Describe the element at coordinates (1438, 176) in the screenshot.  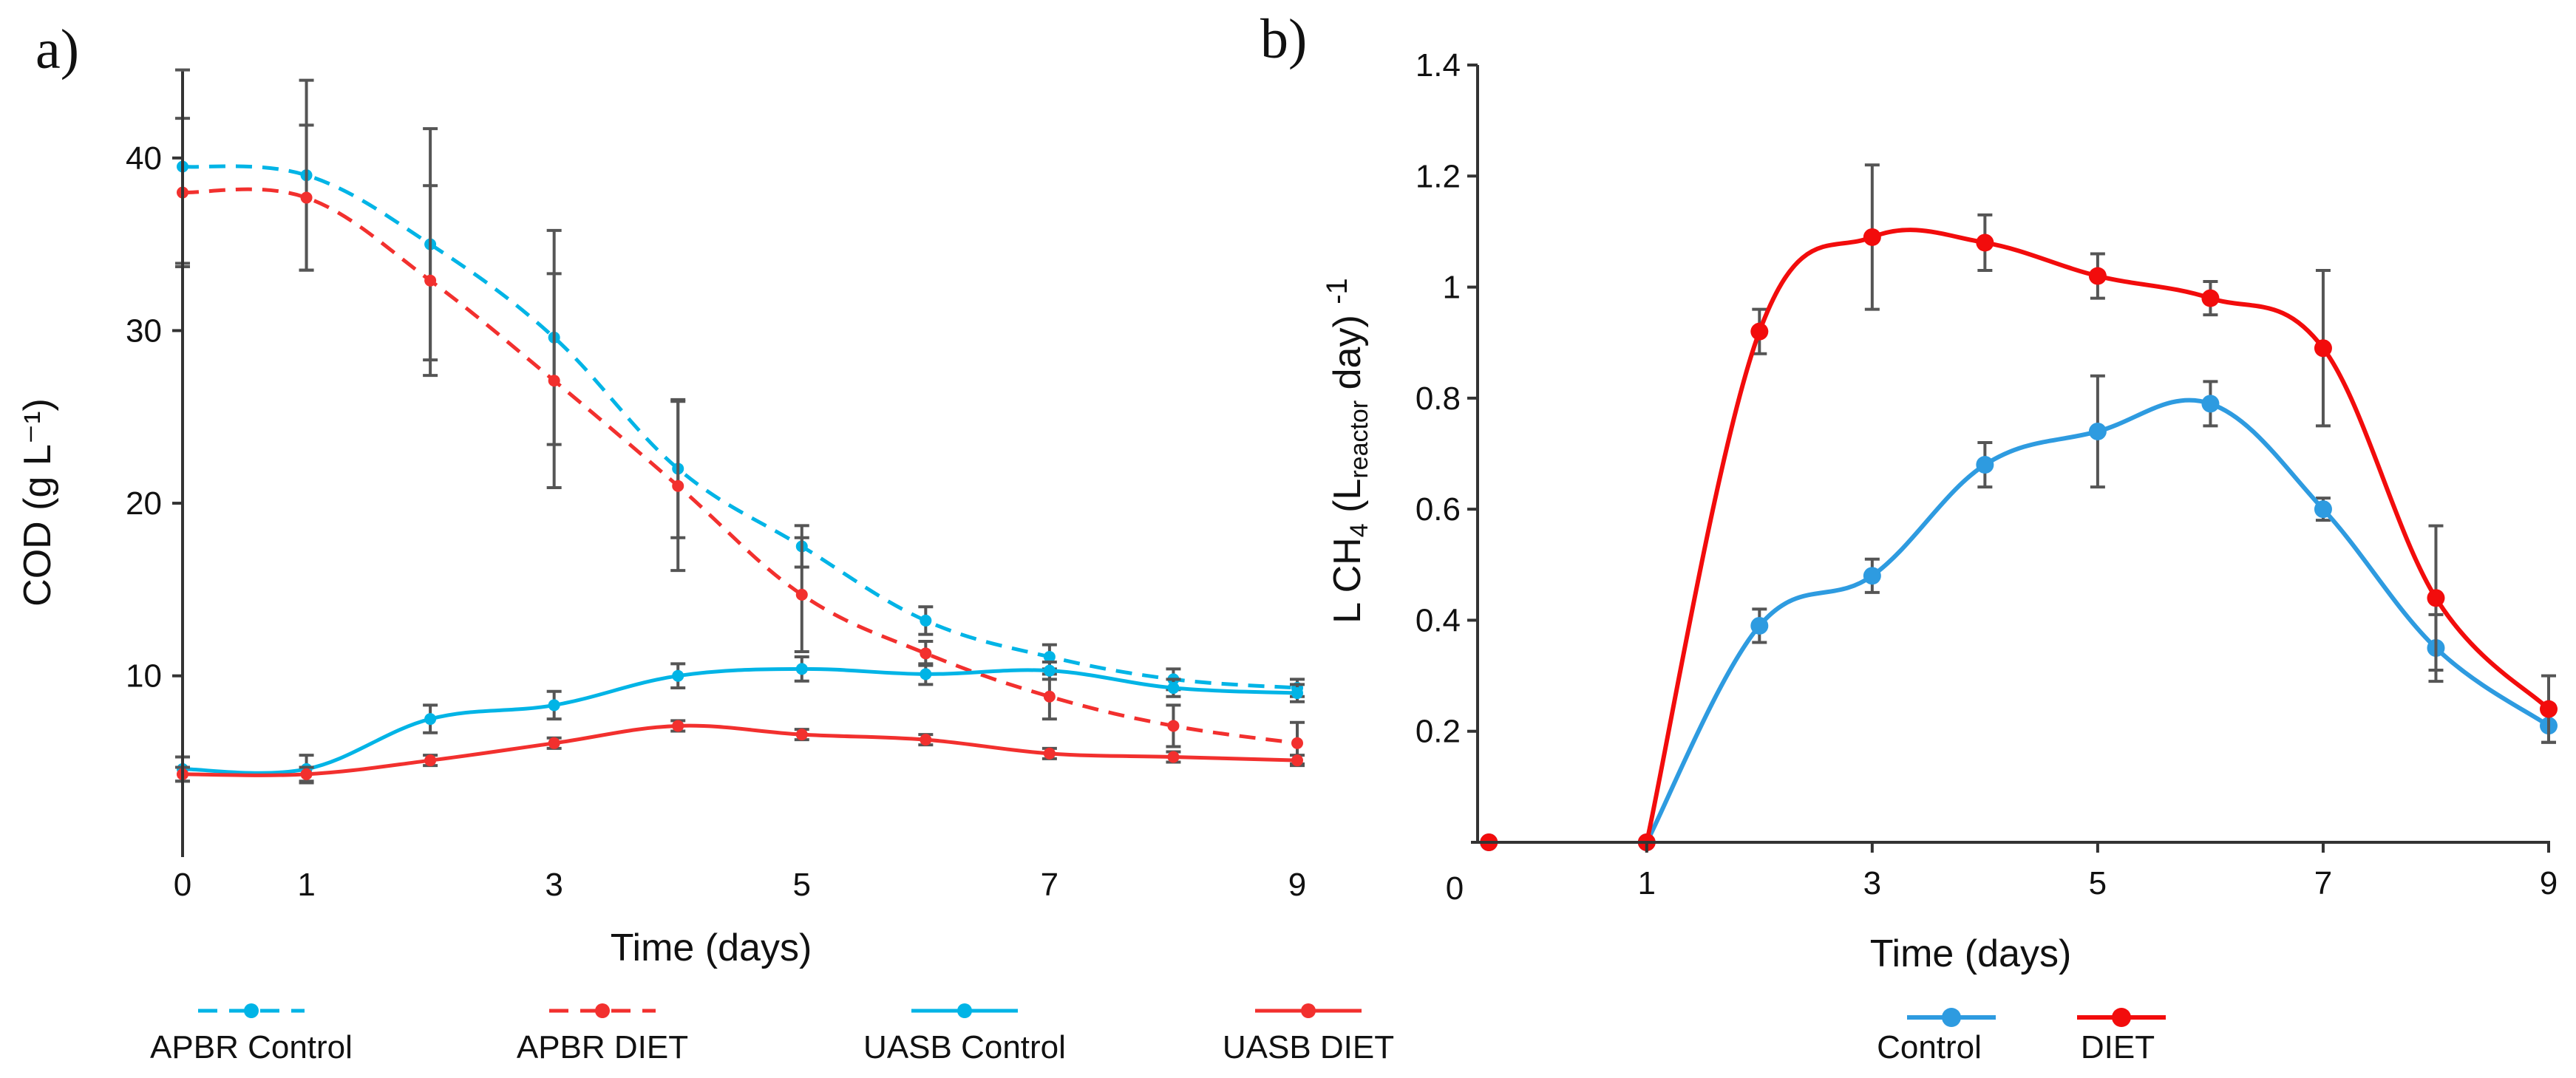
I see `panel-b-y-tick-label: 1.2` at that location.